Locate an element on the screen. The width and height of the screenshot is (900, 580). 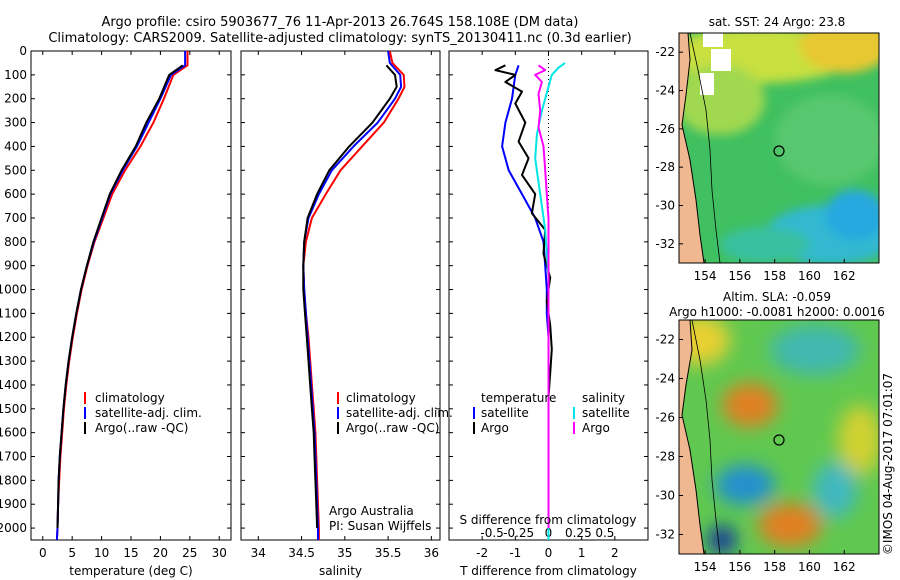
sla-land is located at coordinates (692, 437).